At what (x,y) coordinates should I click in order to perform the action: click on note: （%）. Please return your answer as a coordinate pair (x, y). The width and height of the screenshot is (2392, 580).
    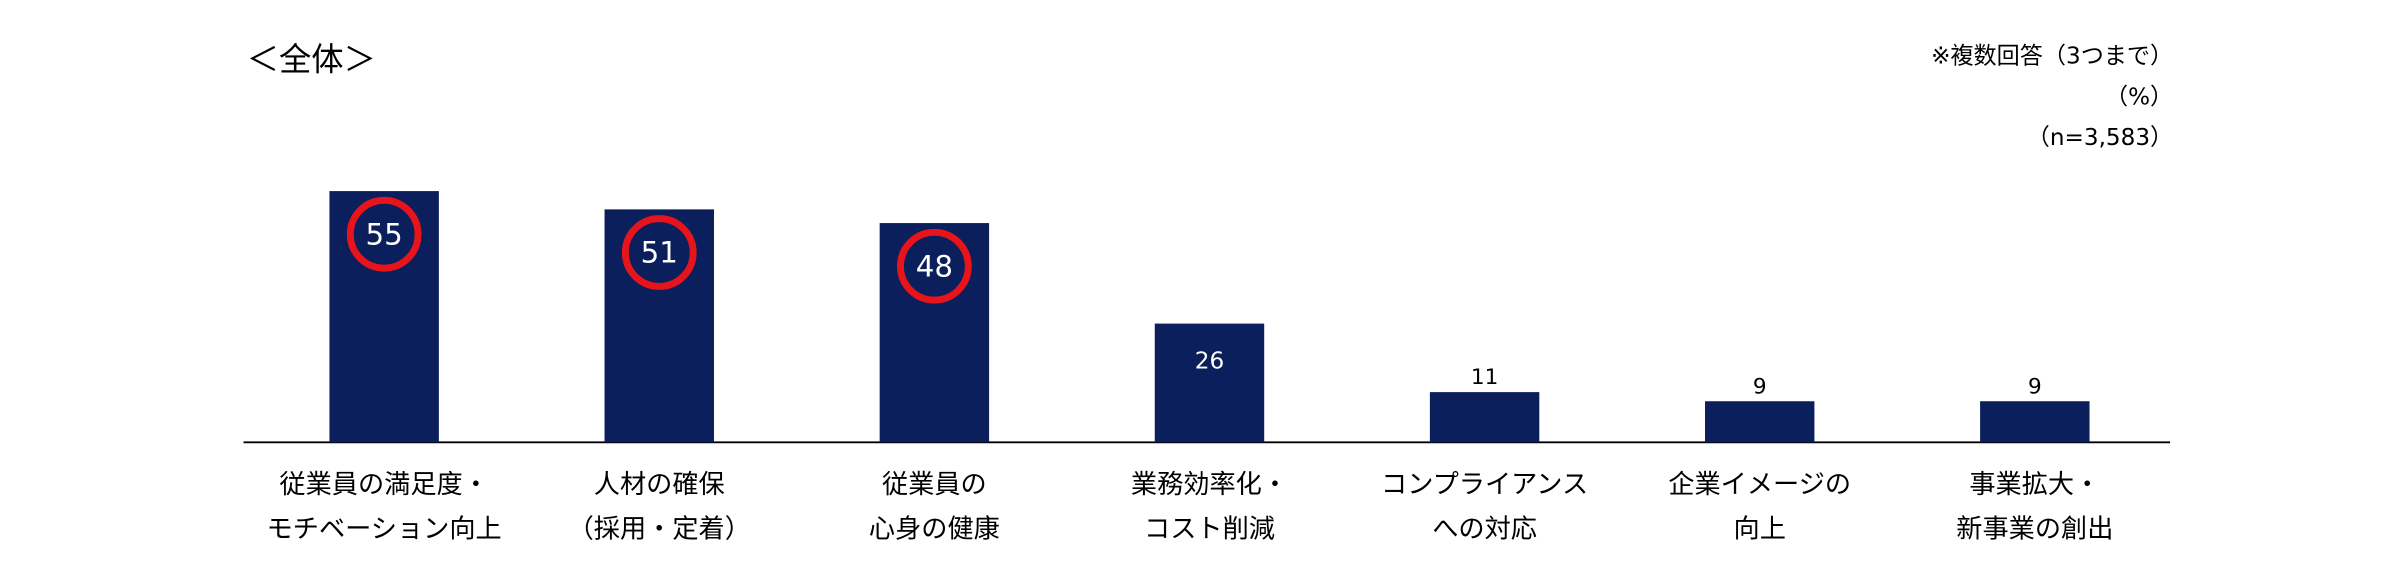
    Looking at the image, I should click on (2139, 97).